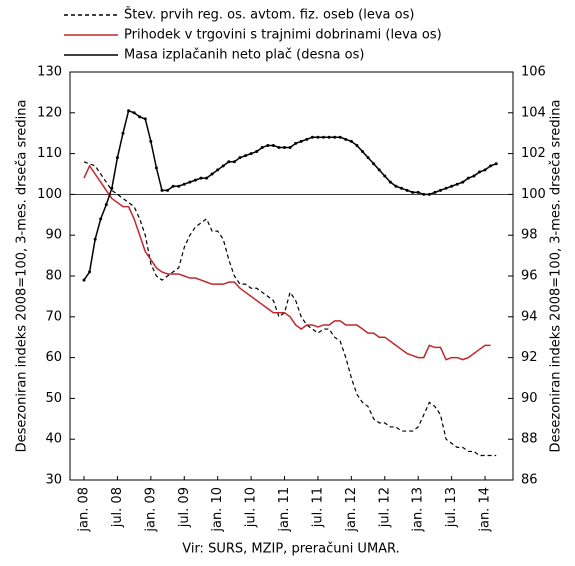  I want to click on y-tick-label: 30, so click(53, 480).